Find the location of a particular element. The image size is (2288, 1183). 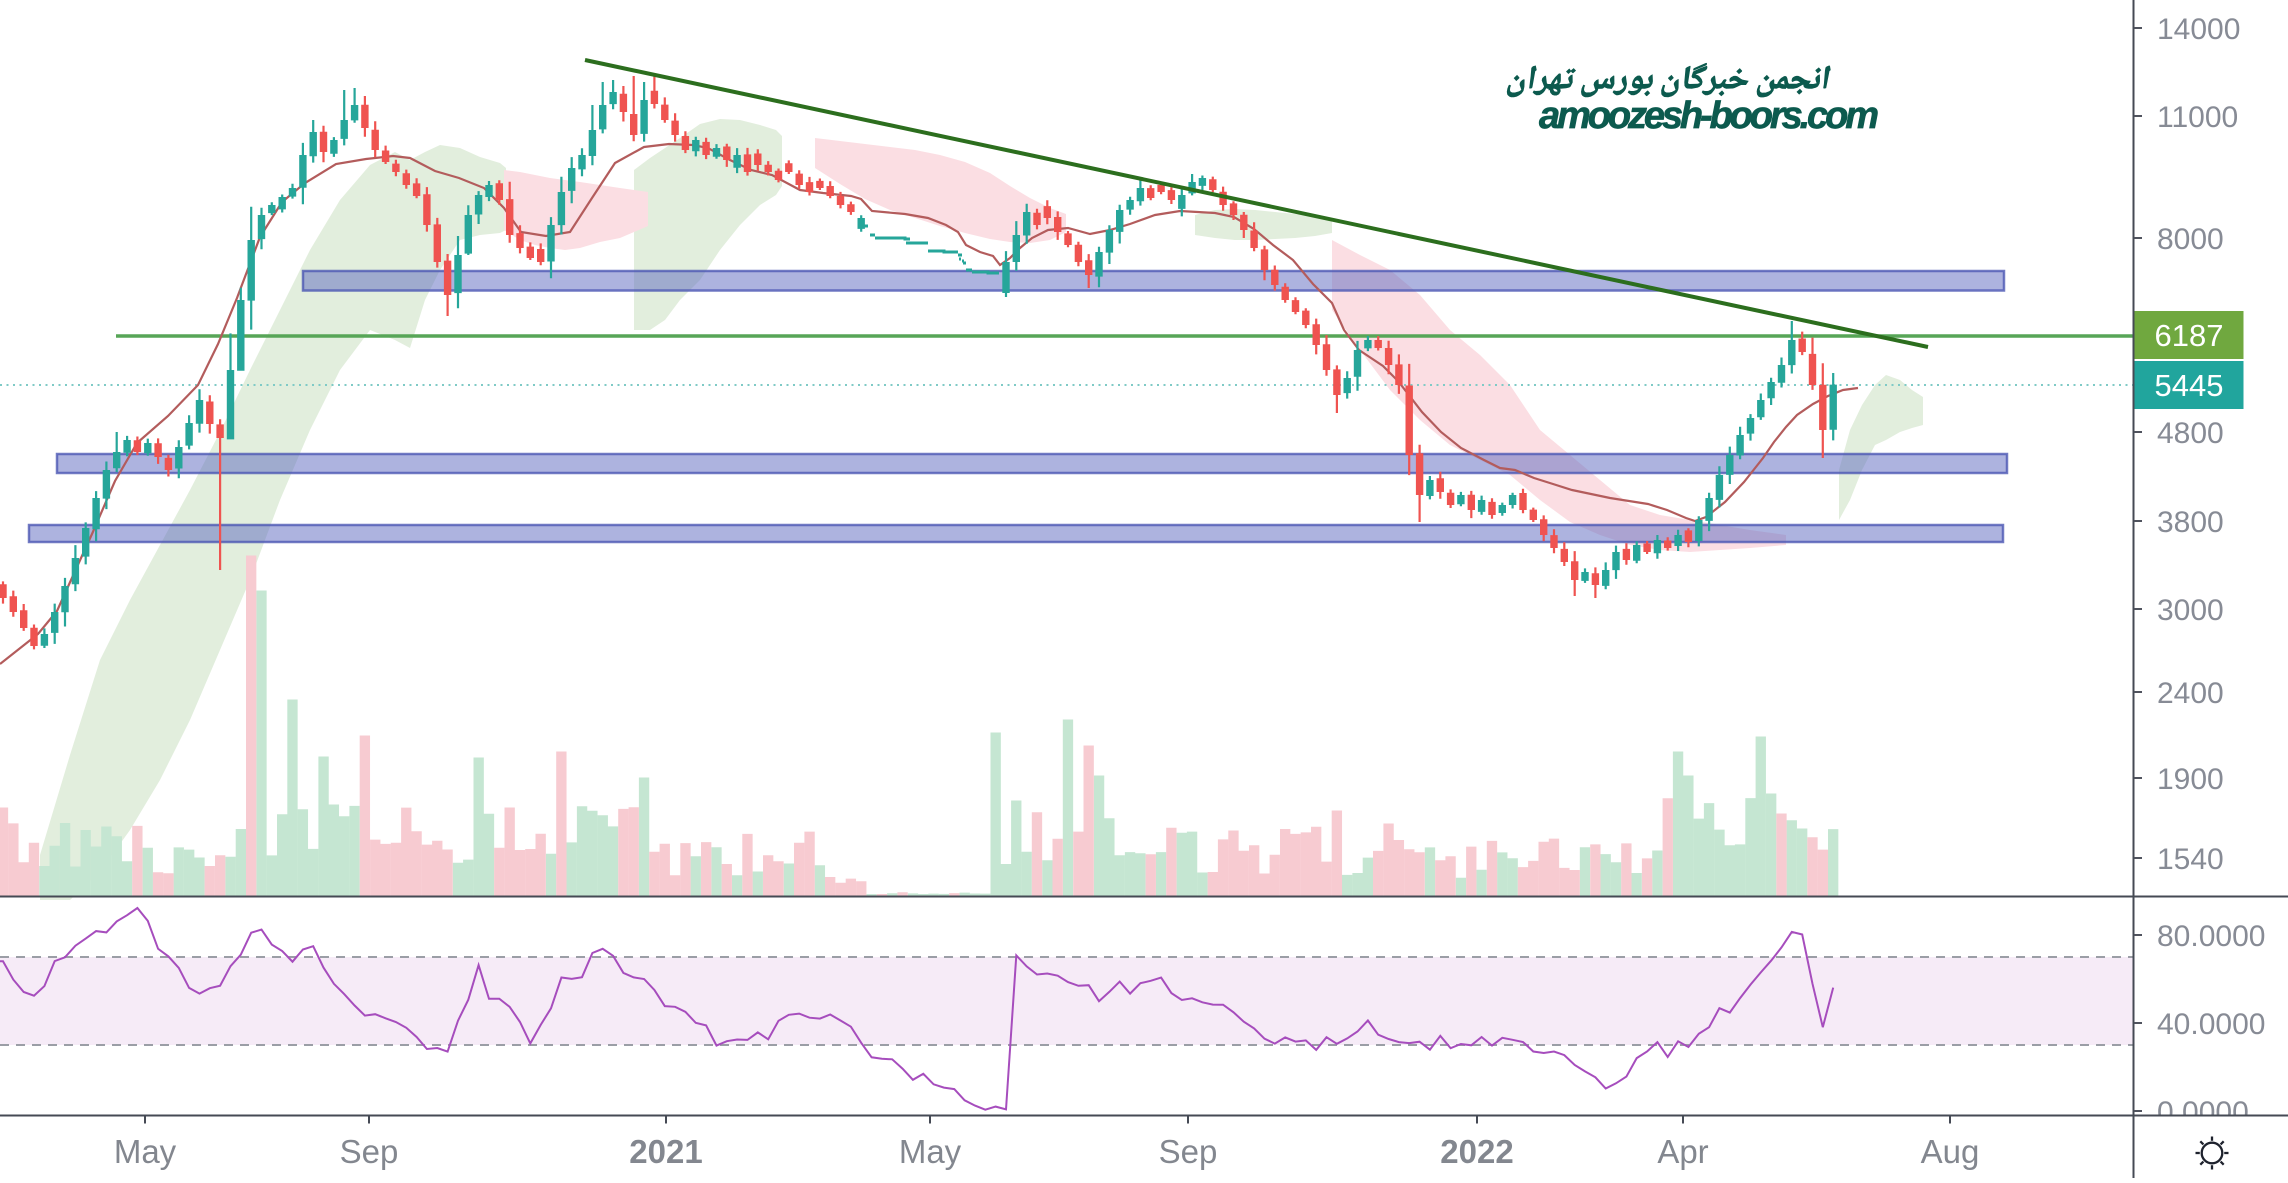

svg-text: 14000 is located at coordinates (2198, 29).